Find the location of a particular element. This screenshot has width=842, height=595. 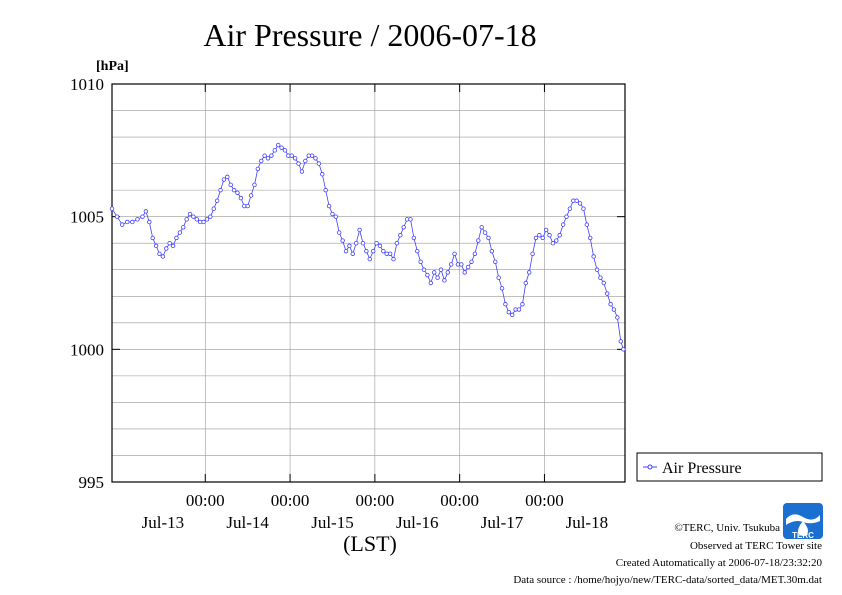

legend-marker is located at coordinates (650, 467).